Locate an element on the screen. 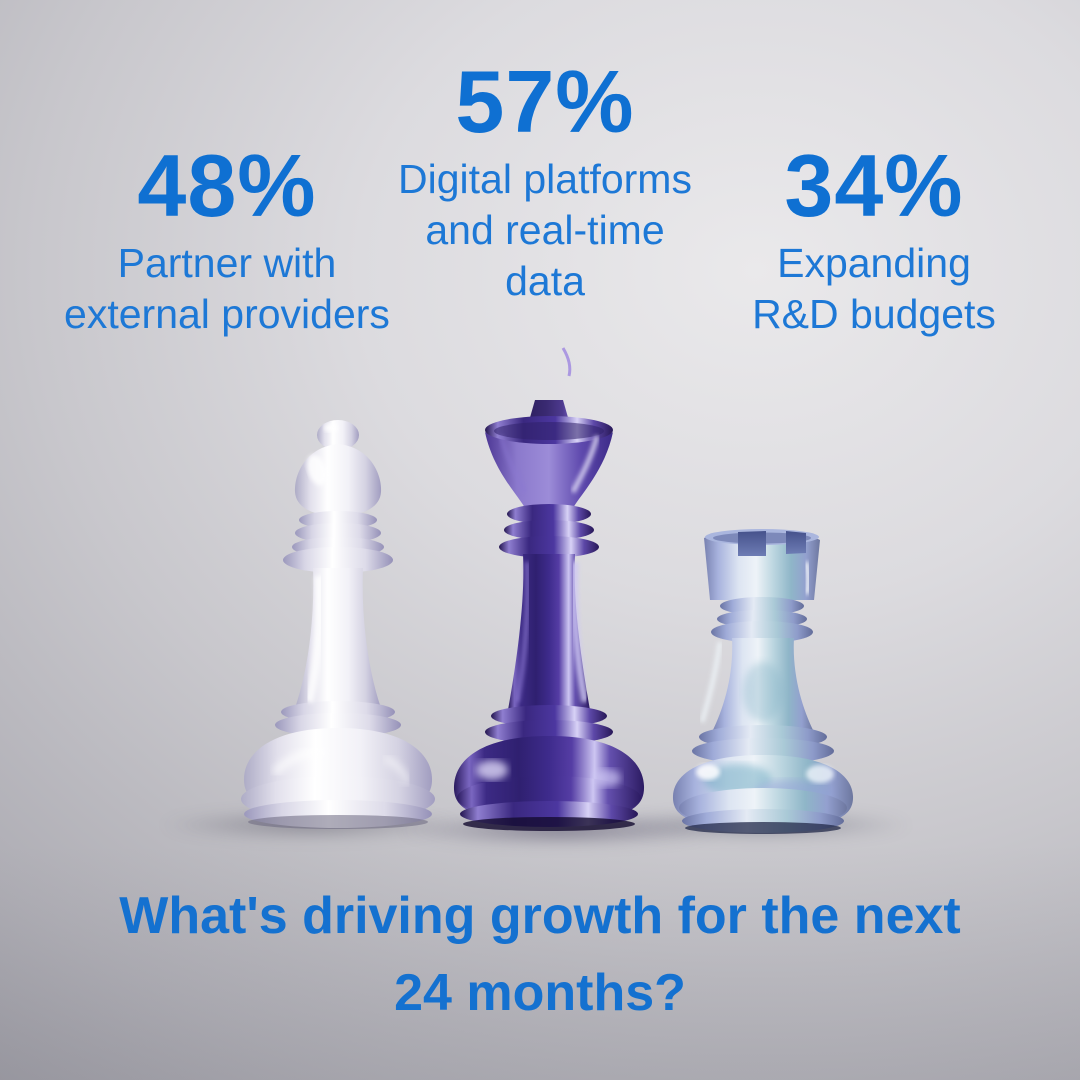 This screenshot has width=1080, height=1080. stat-label-line: Digital platforms is located at coordinates (545, 179).